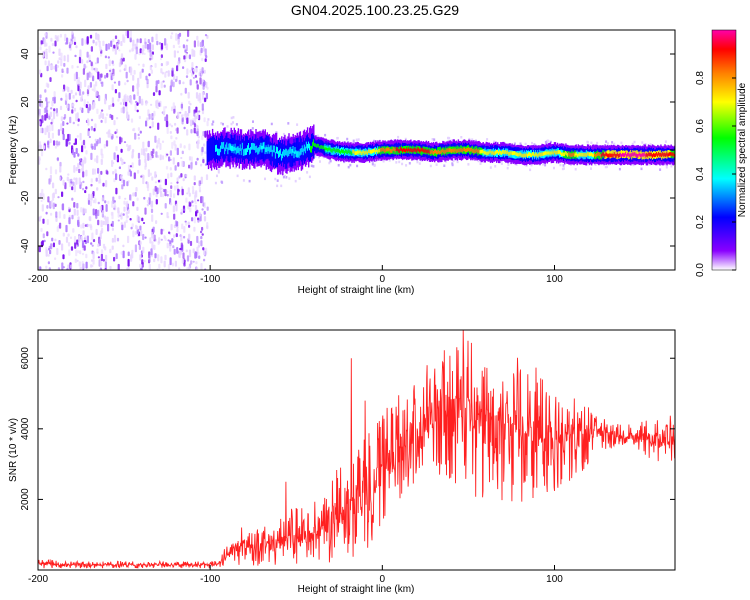 This screenshot has width=750, height=600. What do you see at coordinates (210, 279) in the screenshot?
I see `spectrogram-x-tick-label: -100` at bounding box center [210, 279].